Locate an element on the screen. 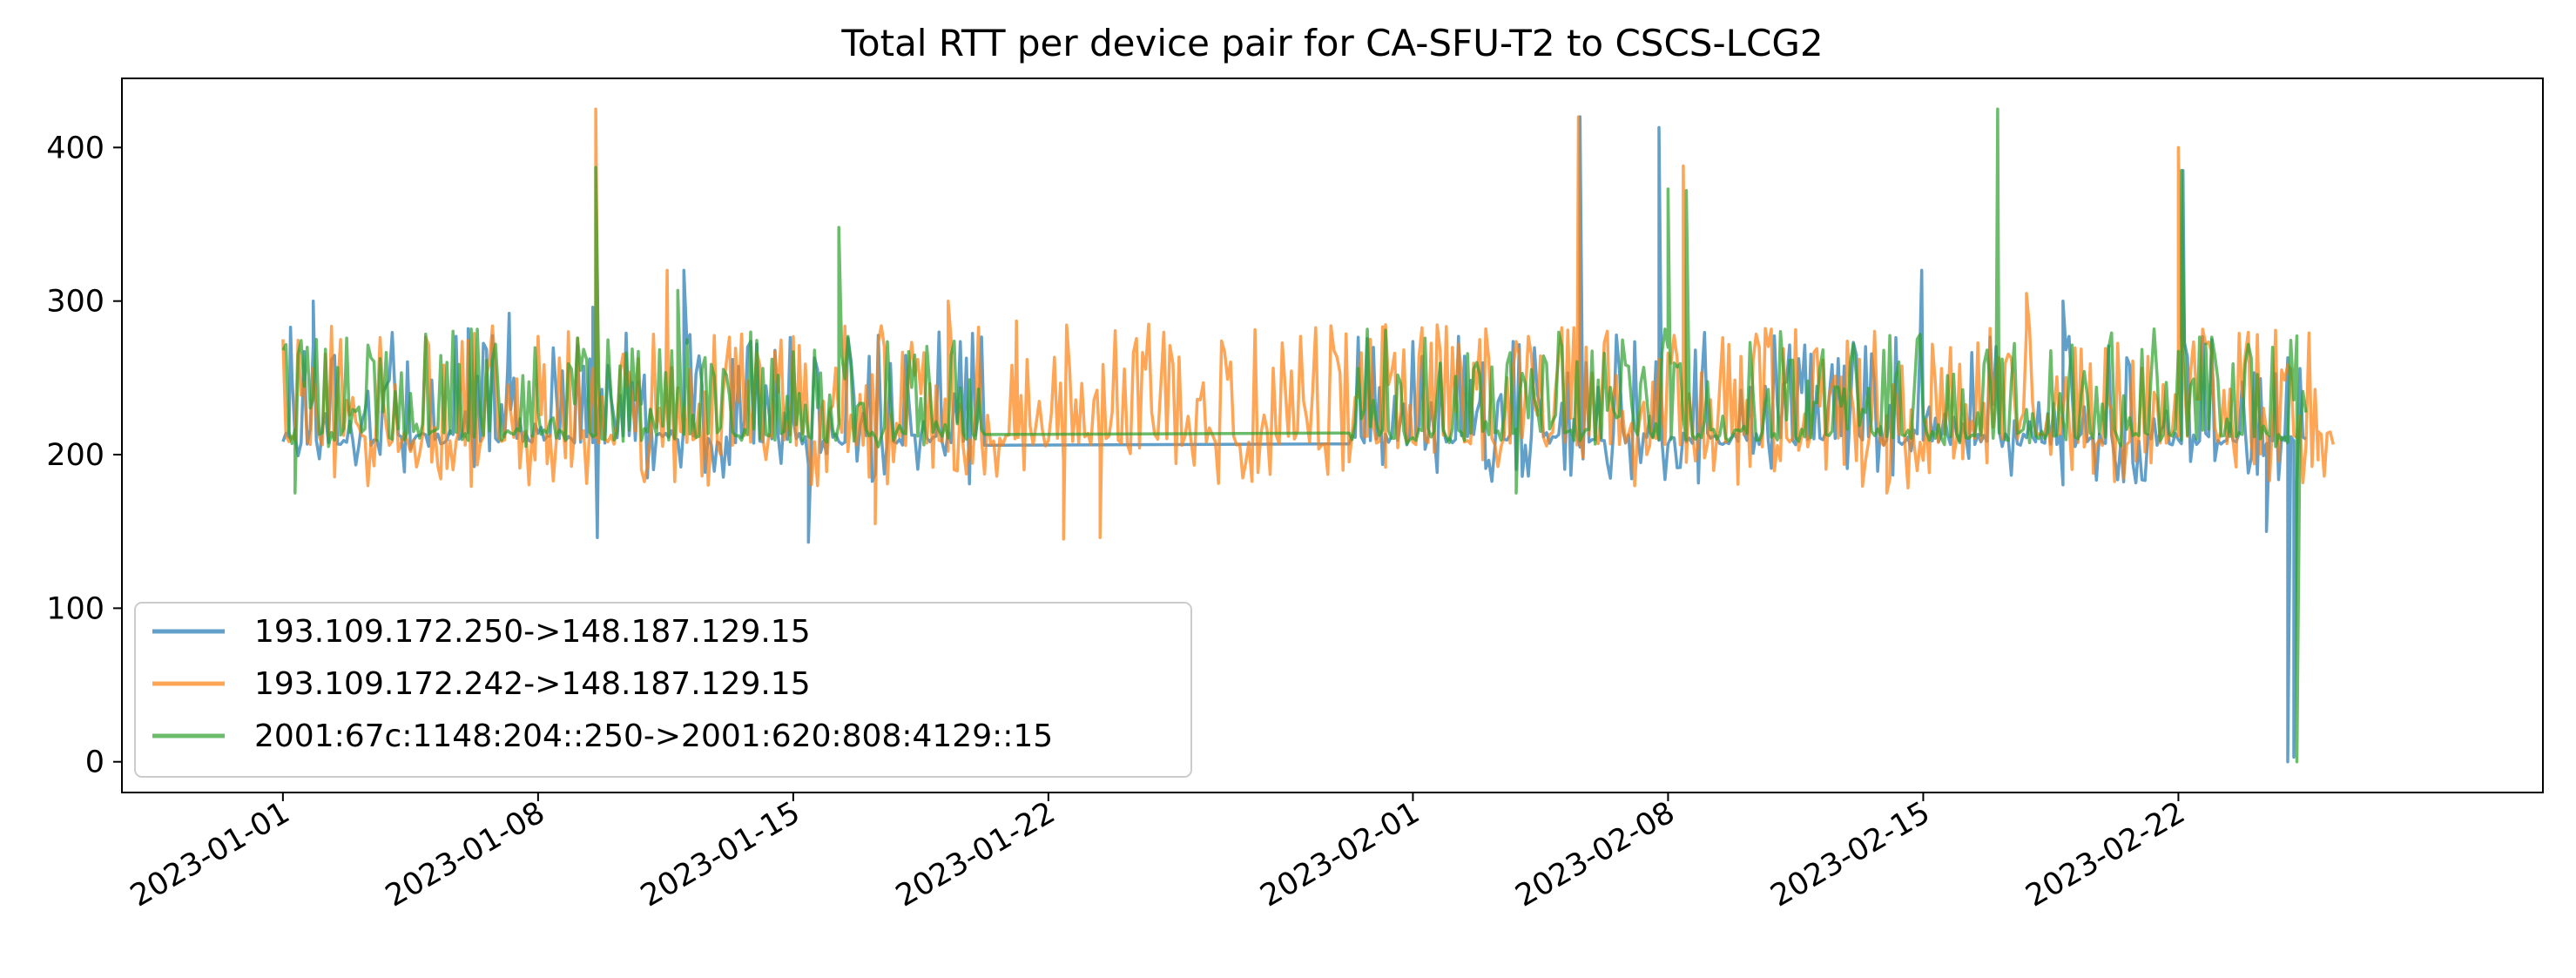 The height and width of the screenshot is (978, 2576). legend-box is located at coordinates (663, 690).